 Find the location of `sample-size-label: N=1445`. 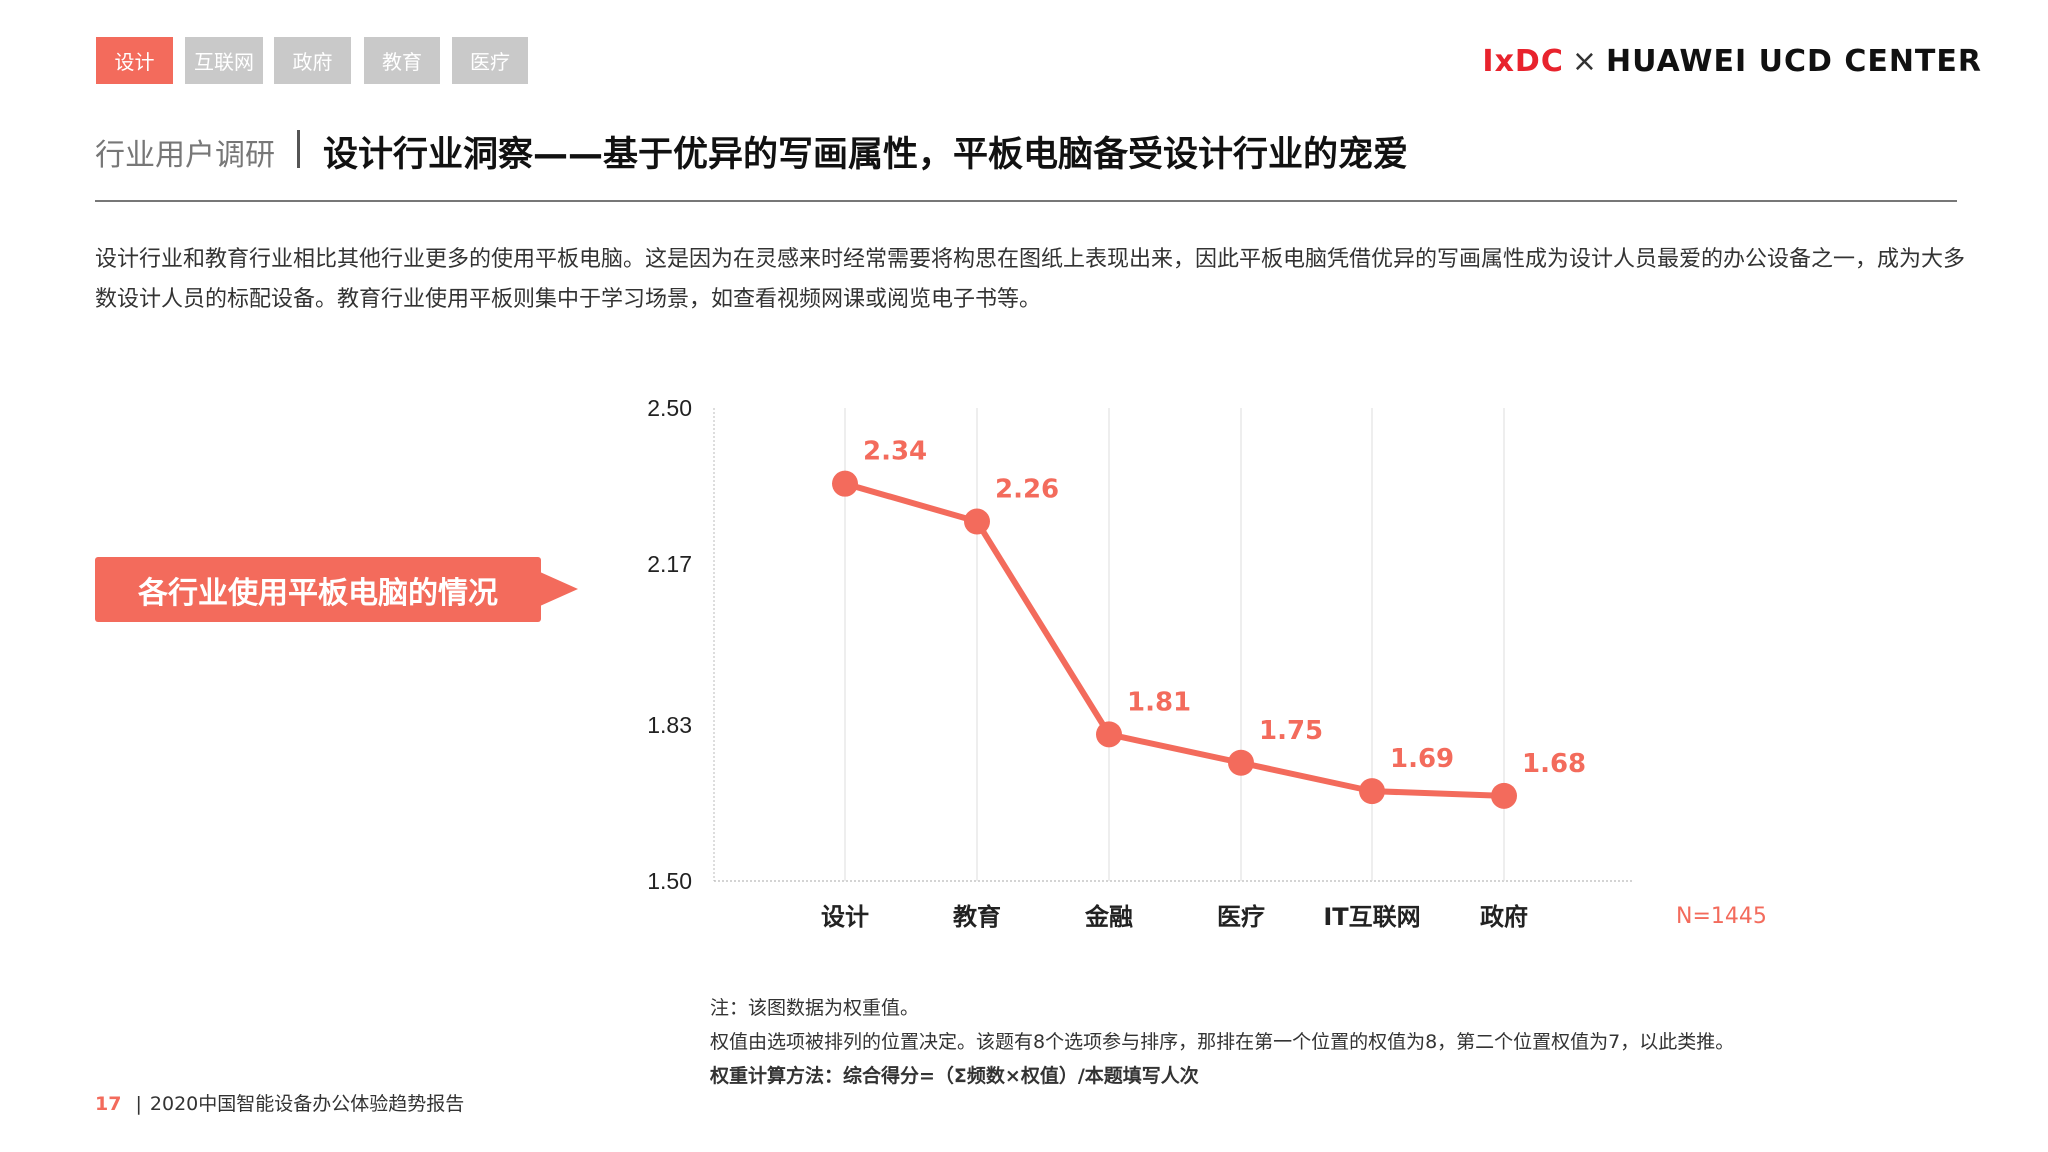

sample-size-label: N=1445 is located at coordinates (1721, 916).